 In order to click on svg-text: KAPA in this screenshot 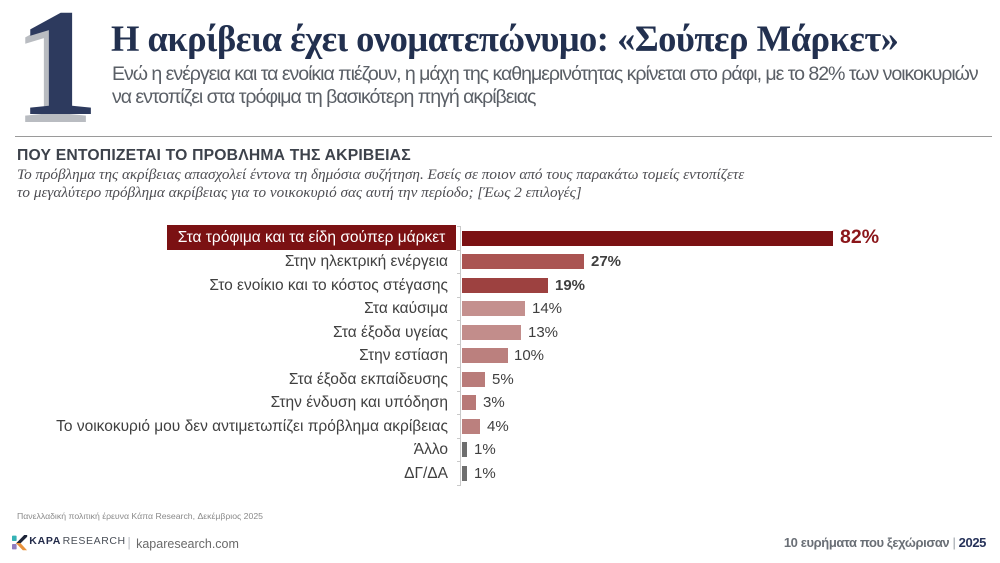, I will do `click(46, 541)`.